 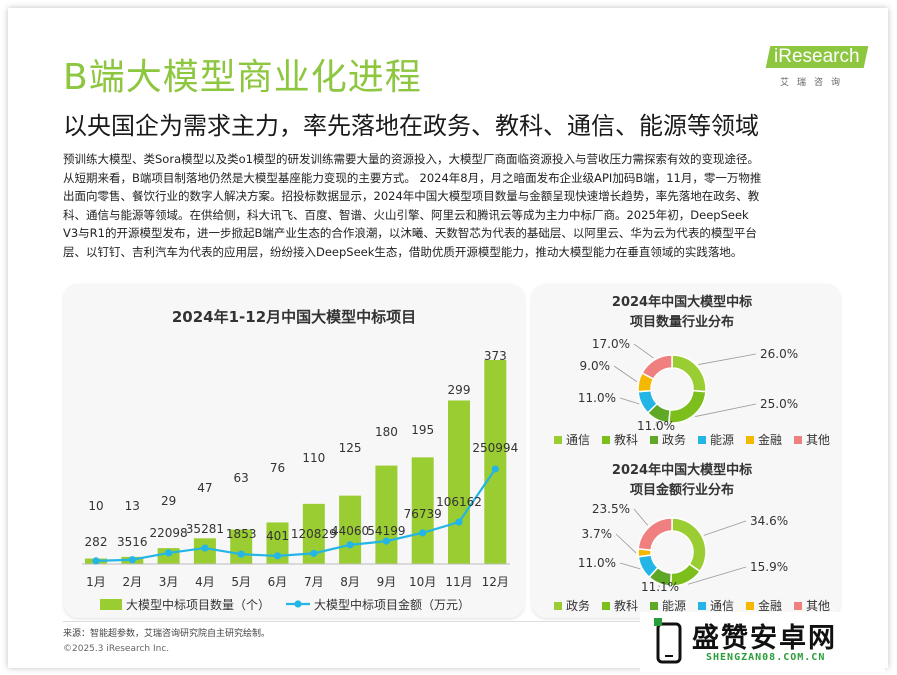 I want to click on donut-1-label-5: 9.0%, so click(x=595, y=366).